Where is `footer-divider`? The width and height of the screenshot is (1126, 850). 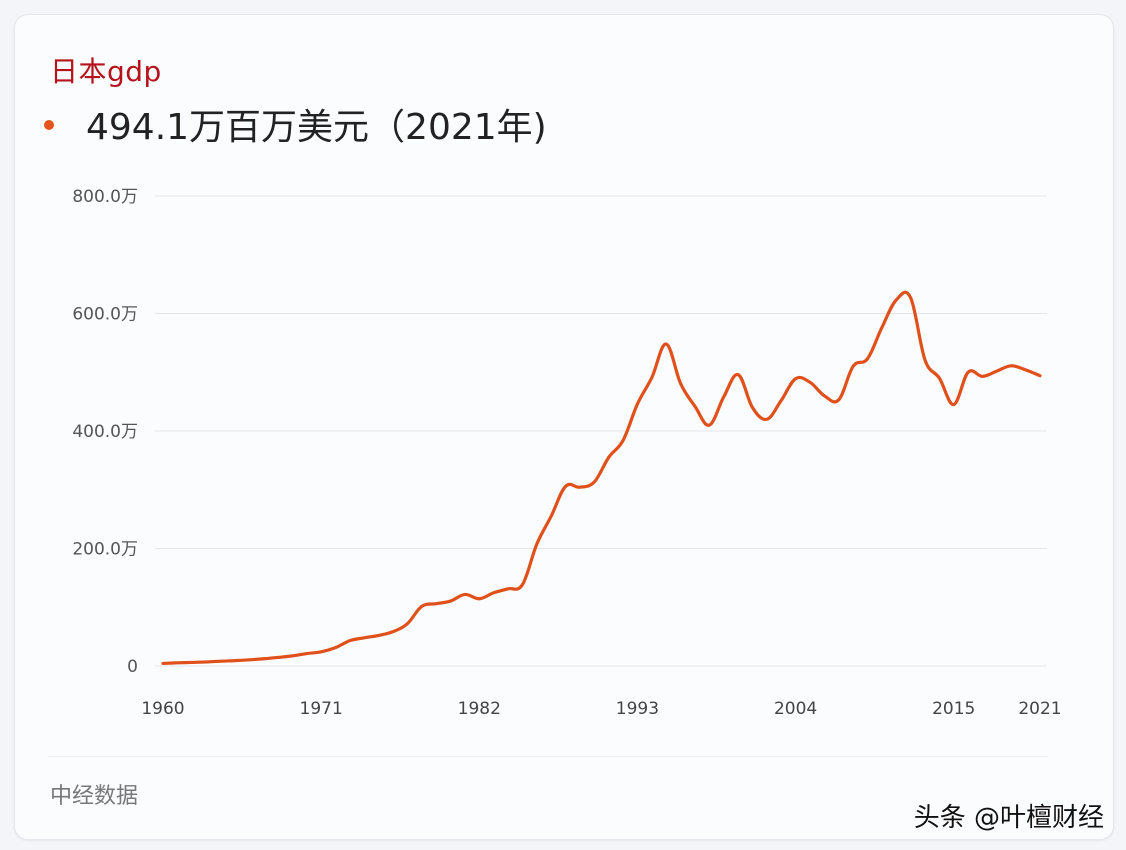 footer-divider is located at coordinates (548, 756).